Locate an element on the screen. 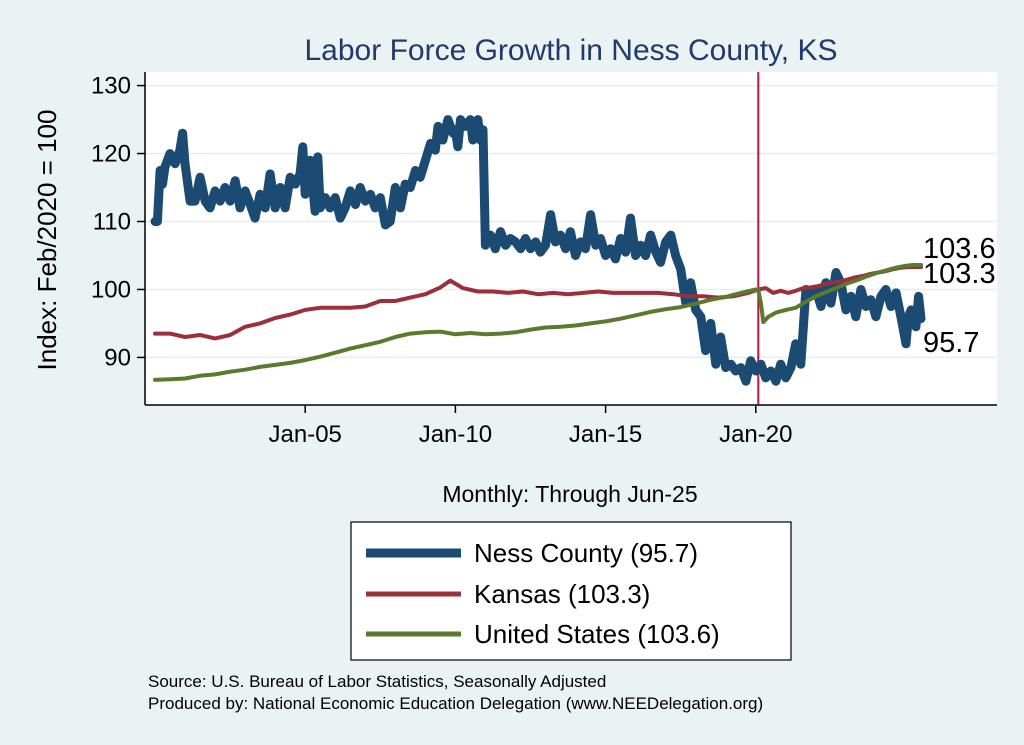  x-ticks: Jan-05 Jan-10 Jan-15 Jan-20 is located at coordinates (530, 426).